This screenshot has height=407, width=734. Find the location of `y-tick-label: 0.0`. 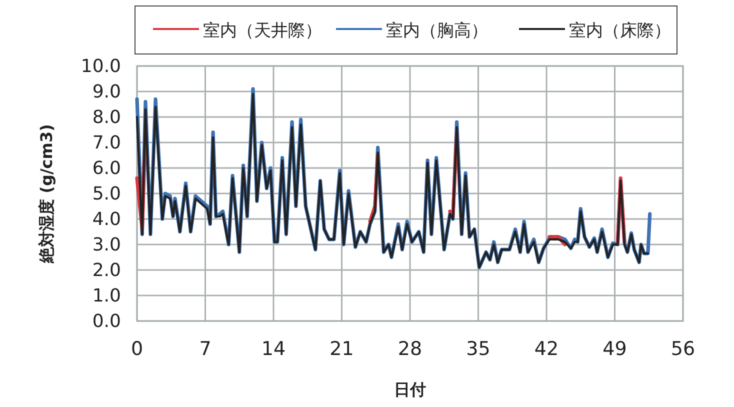

y-tick-label: 0.0 is located at coordinates (106, 321).